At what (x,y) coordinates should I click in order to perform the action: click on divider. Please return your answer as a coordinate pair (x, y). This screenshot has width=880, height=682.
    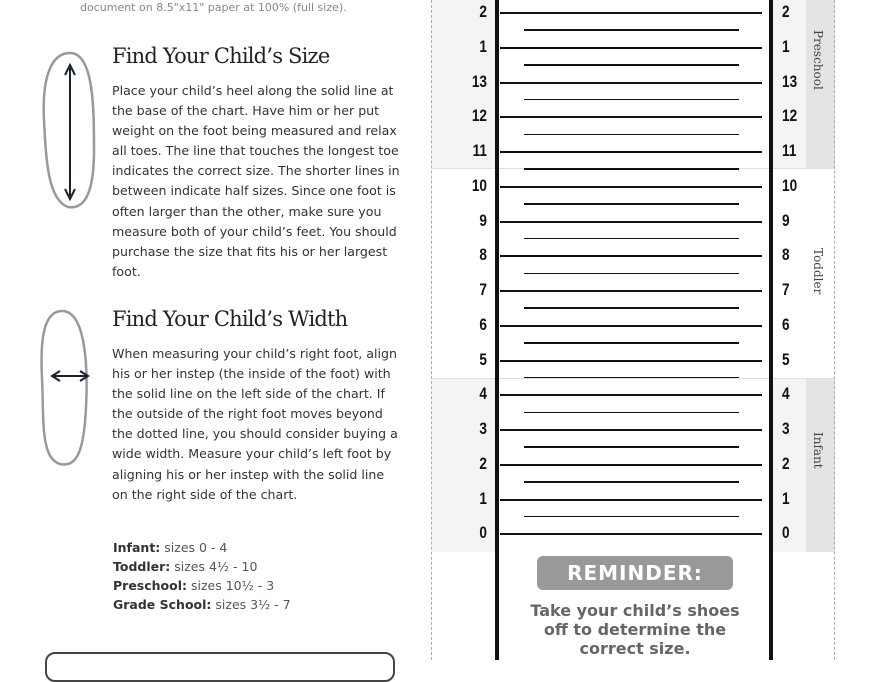
    Looking at the image, I should click on (633, 378).